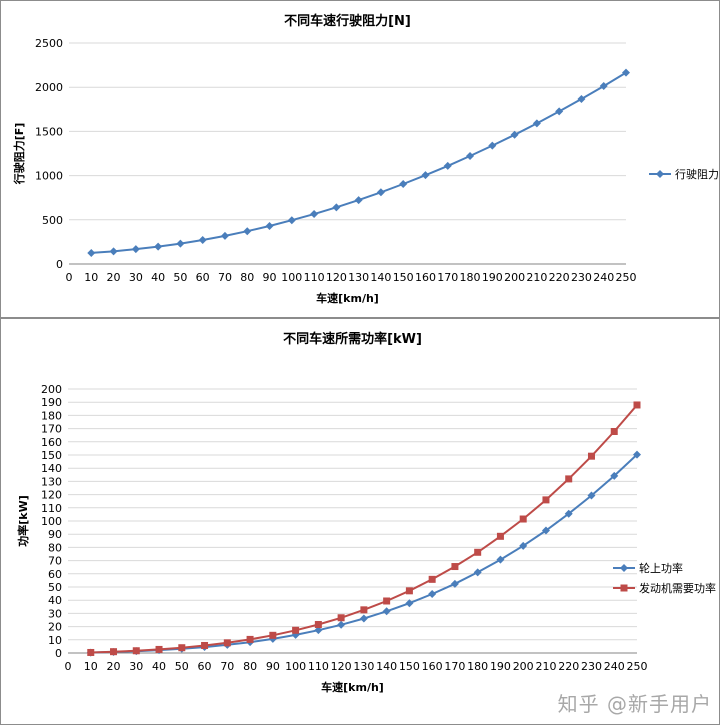  What do you see at coordinates (295, 666) in the screenshot?
I see `x-tick-label: 100` at bounding box center [295, 666].